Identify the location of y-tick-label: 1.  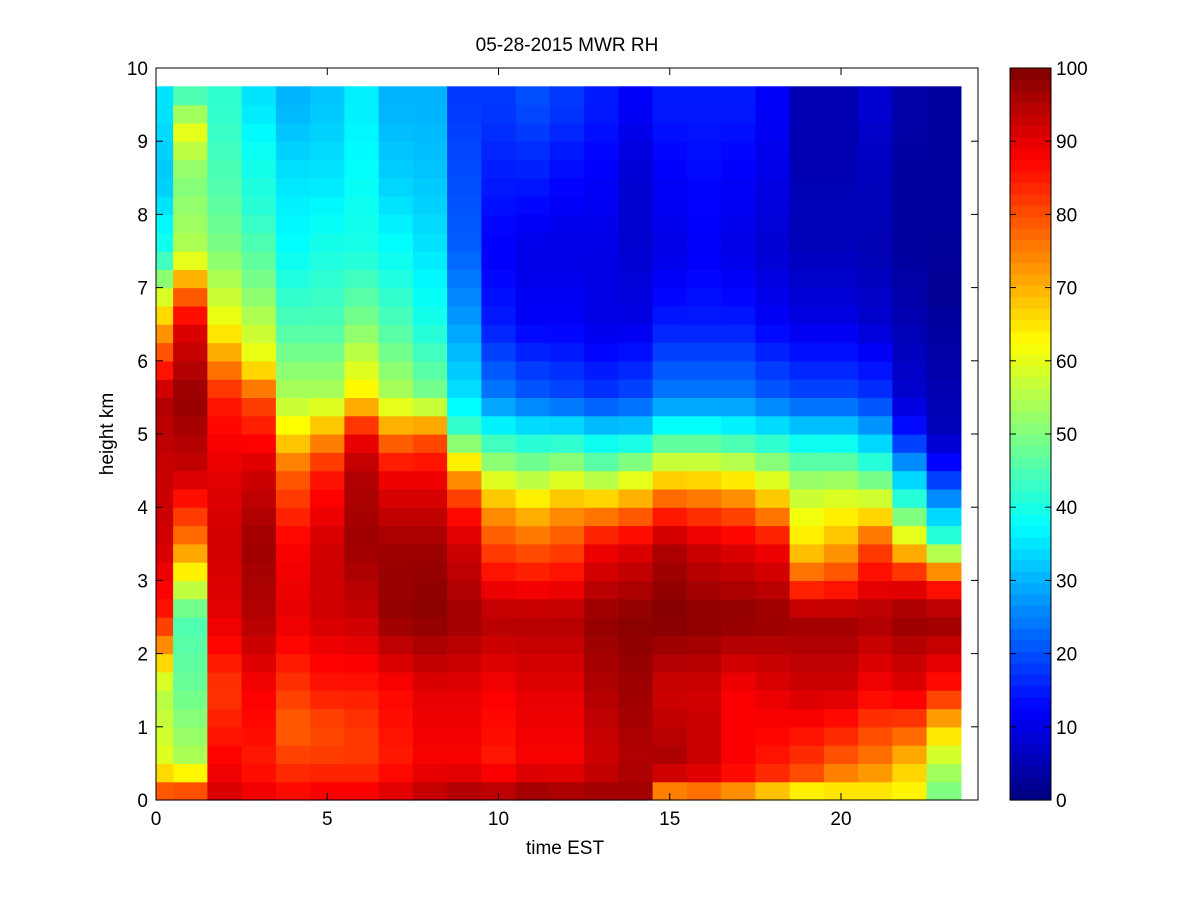
(142, 728).